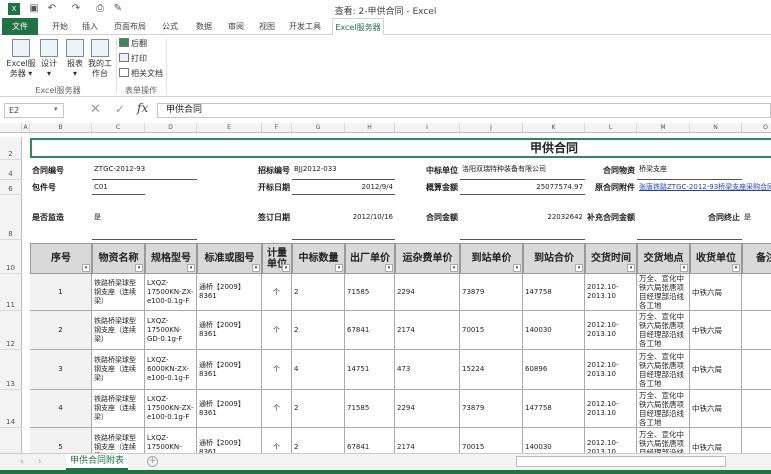  What do you see at coordinates (171, 128) in the screenshot?
I see `column-header-D: D` at bounding box center [171, 128].